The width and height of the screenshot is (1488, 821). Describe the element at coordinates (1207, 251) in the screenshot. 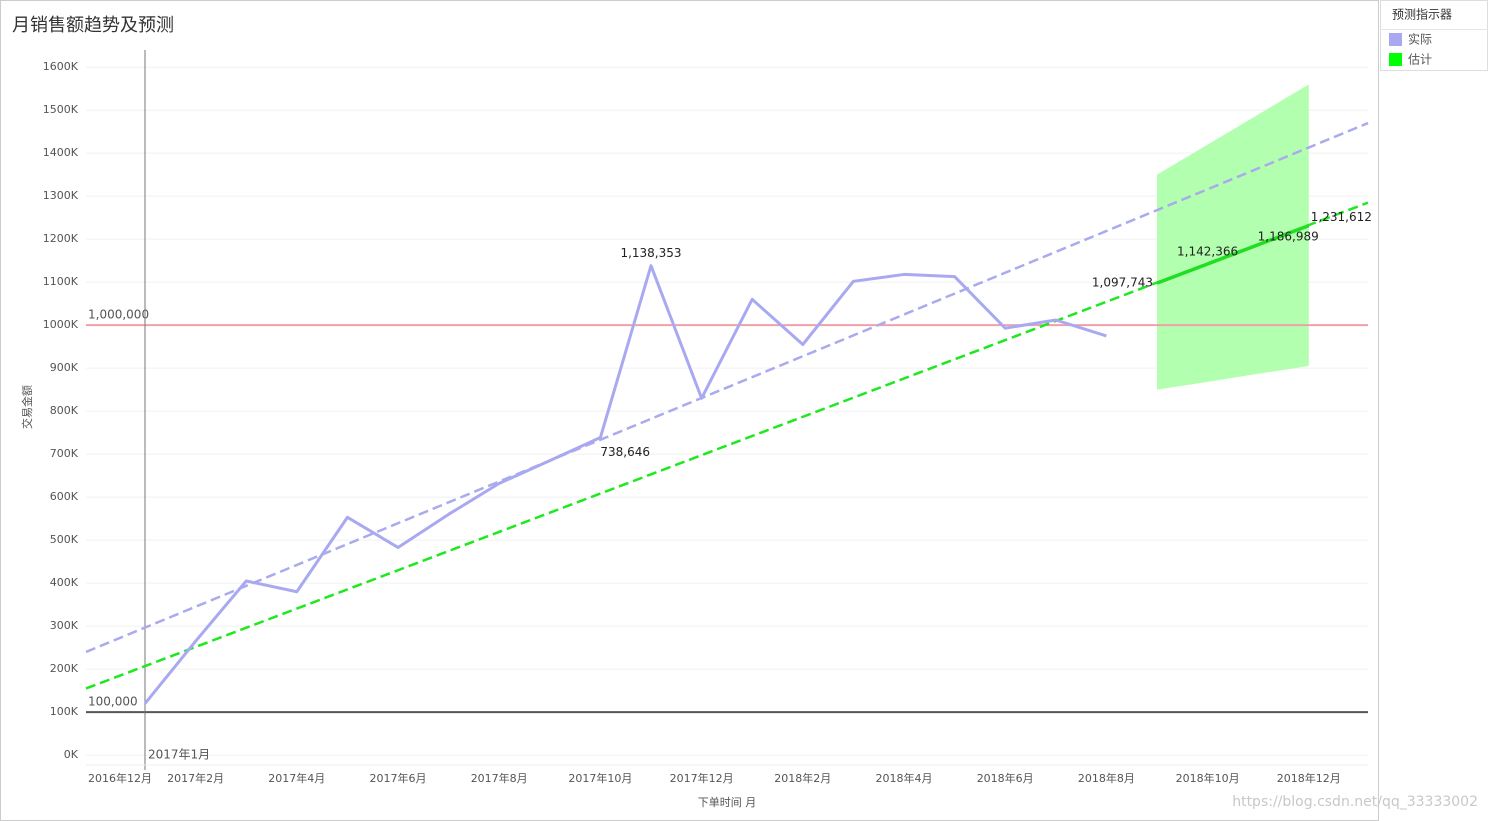

I see `data-label: 1,142,366` at that location.